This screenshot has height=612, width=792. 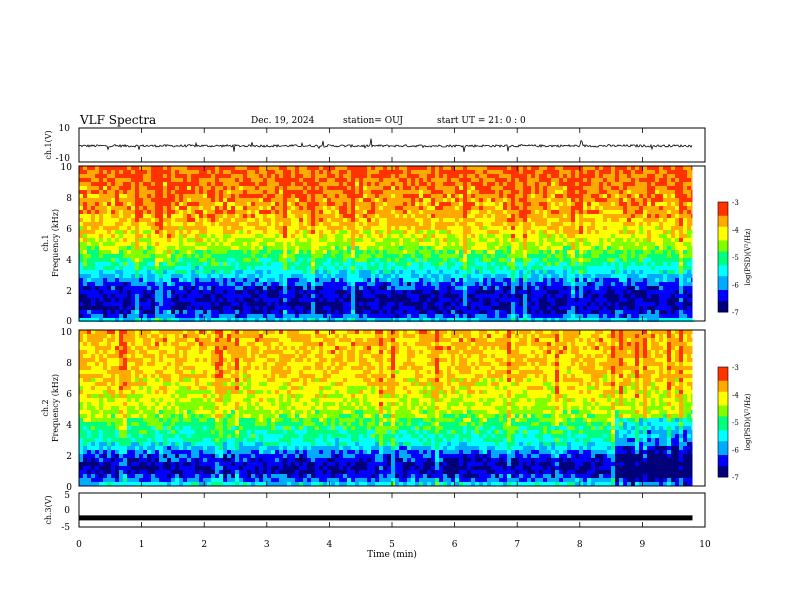 What do you see at coordinates (69, 199) in the screenshot?
I see `ch1-spec-ytick-8: 8` at bounding box center [69, 199].